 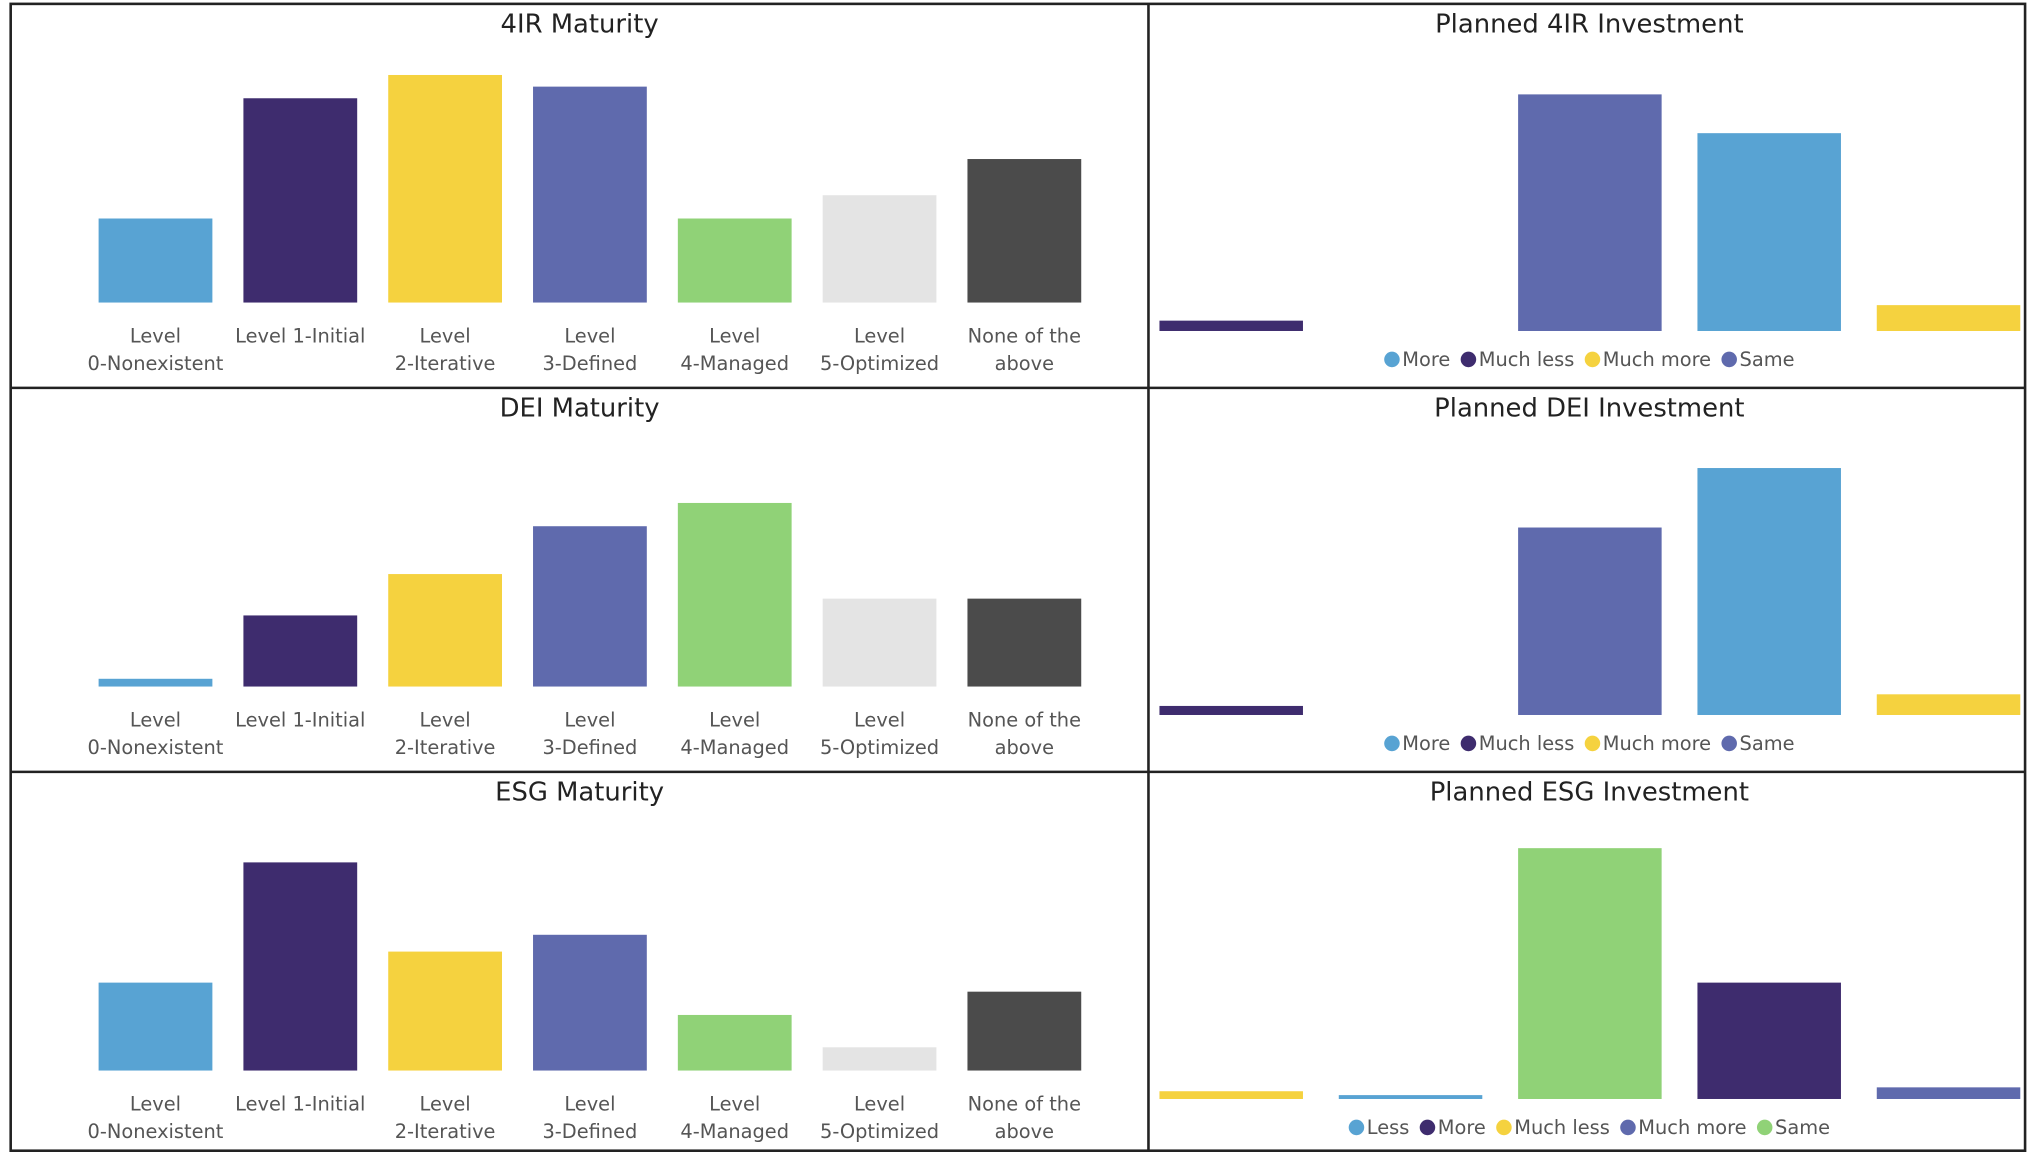 What do you see at coordinates (1589, 792) in the screenshot?
I see `chart-title: Planned ESG Investment` at bounding box center [1589, 792].